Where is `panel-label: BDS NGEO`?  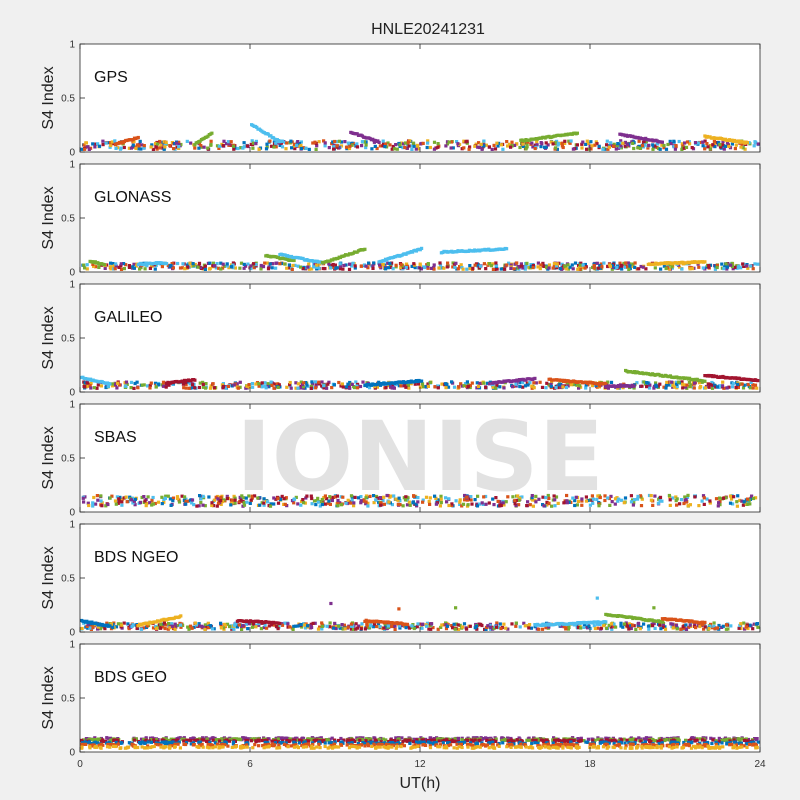 panel-label: BDS NGEO is located at coordinates (136, 557).